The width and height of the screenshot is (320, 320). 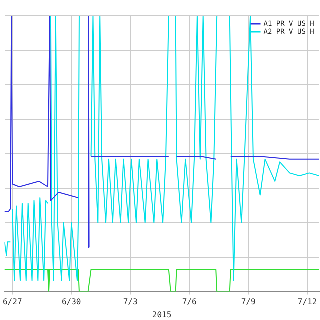 I want to click on x-axis-title: 2015, so click(x=162, y=315).